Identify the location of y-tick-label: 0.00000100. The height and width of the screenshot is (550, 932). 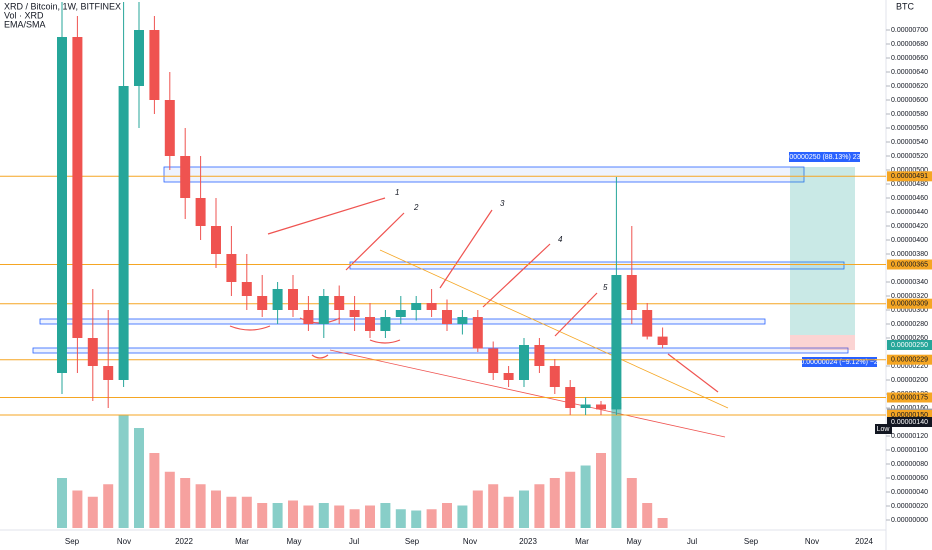
(909, 450).